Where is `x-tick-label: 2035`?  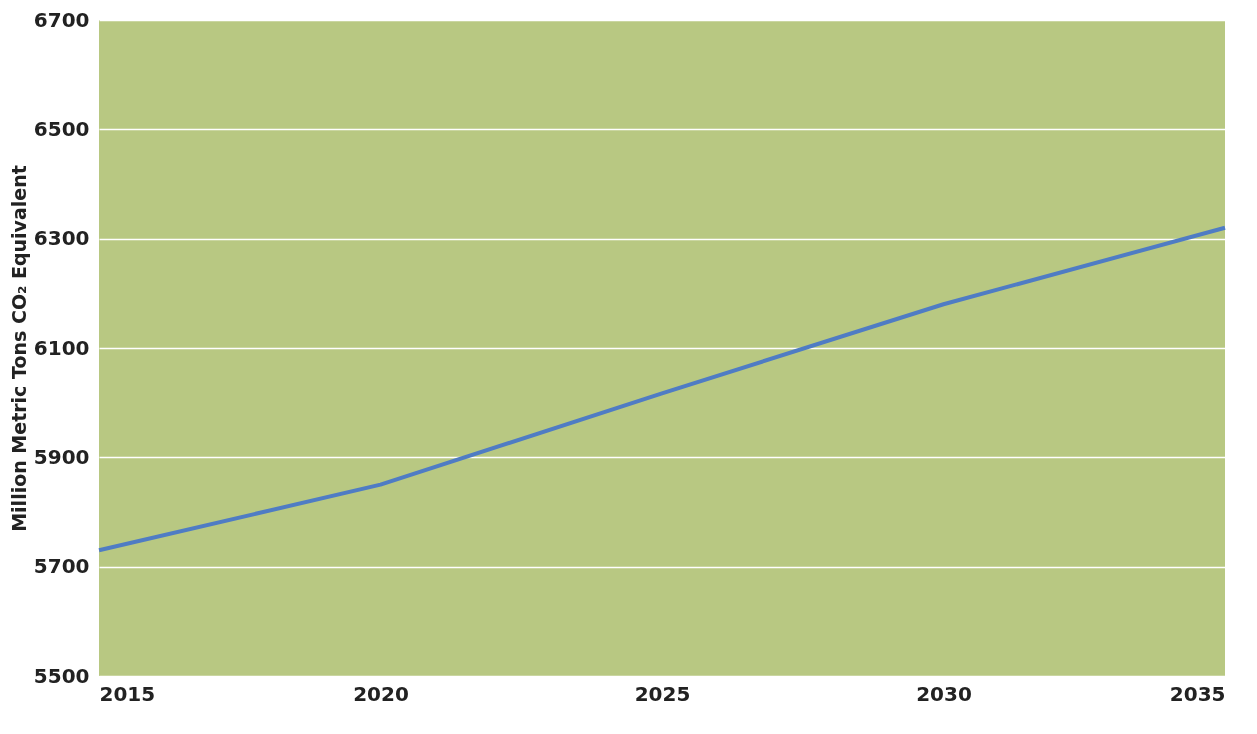 x-tick-label: 2035 is located at coordinates (1197, 693).